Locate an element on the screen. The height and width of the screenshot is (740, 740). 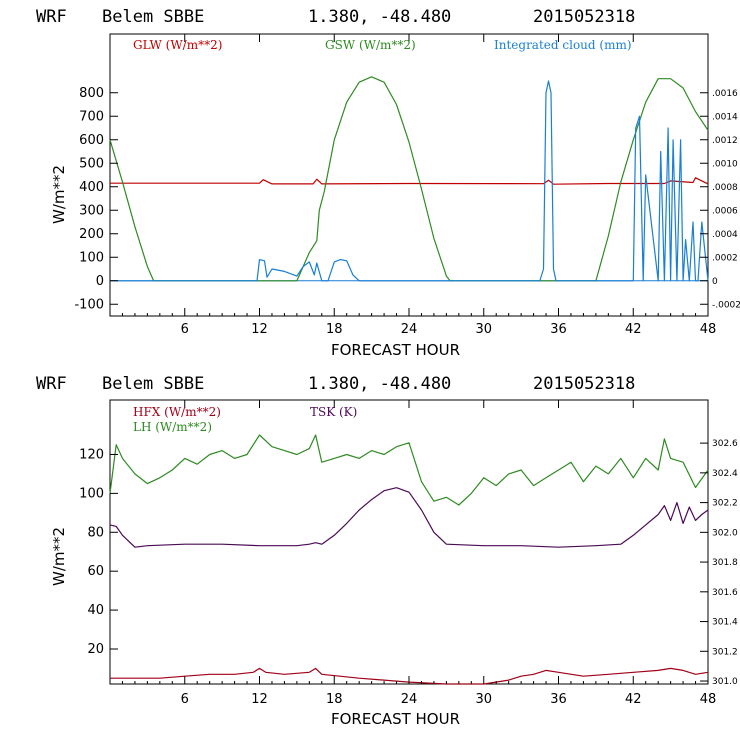
panel-1-x-axis-label: FORECAST HOUR is located at coordinates (395, 350).